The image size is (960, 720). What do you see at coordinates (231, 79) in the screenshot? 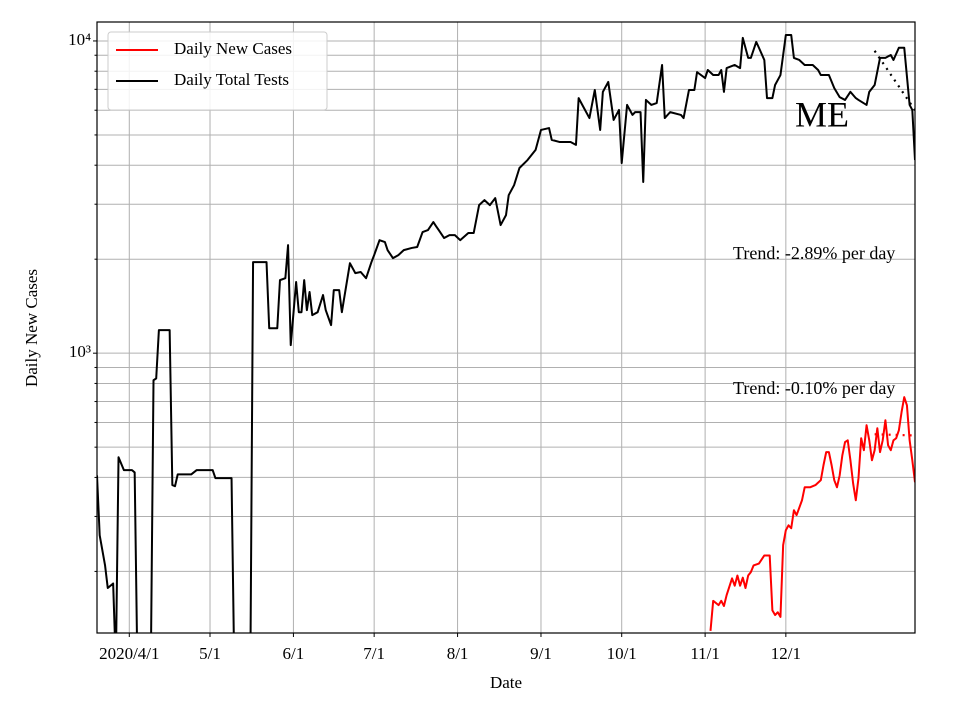
I see `legend-label: Daily Total Tests` at bounding box center [231, 79].